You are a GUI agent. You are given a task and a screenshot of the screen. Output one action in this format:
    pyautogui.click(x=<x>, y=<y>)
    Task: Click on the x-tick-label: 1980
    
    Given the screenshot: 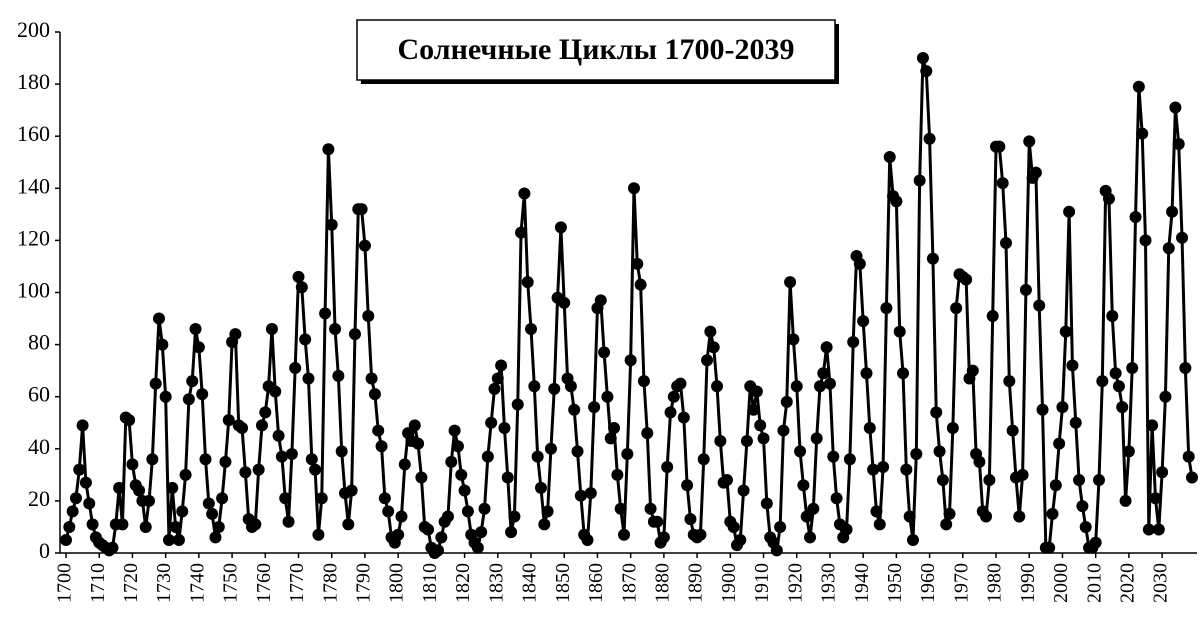 What is the action you would take?
    pyautogui.click(x=995, y=583)
    